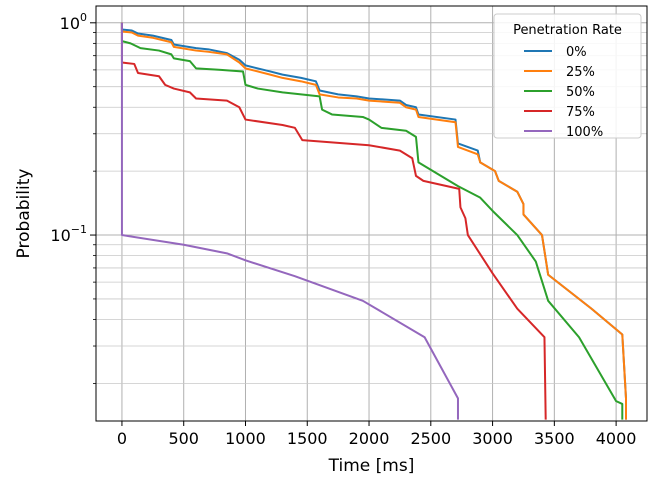  Describe the element at coordinates (122, 438) in the screenshot. I see `x-tick-label: 0` at that location.